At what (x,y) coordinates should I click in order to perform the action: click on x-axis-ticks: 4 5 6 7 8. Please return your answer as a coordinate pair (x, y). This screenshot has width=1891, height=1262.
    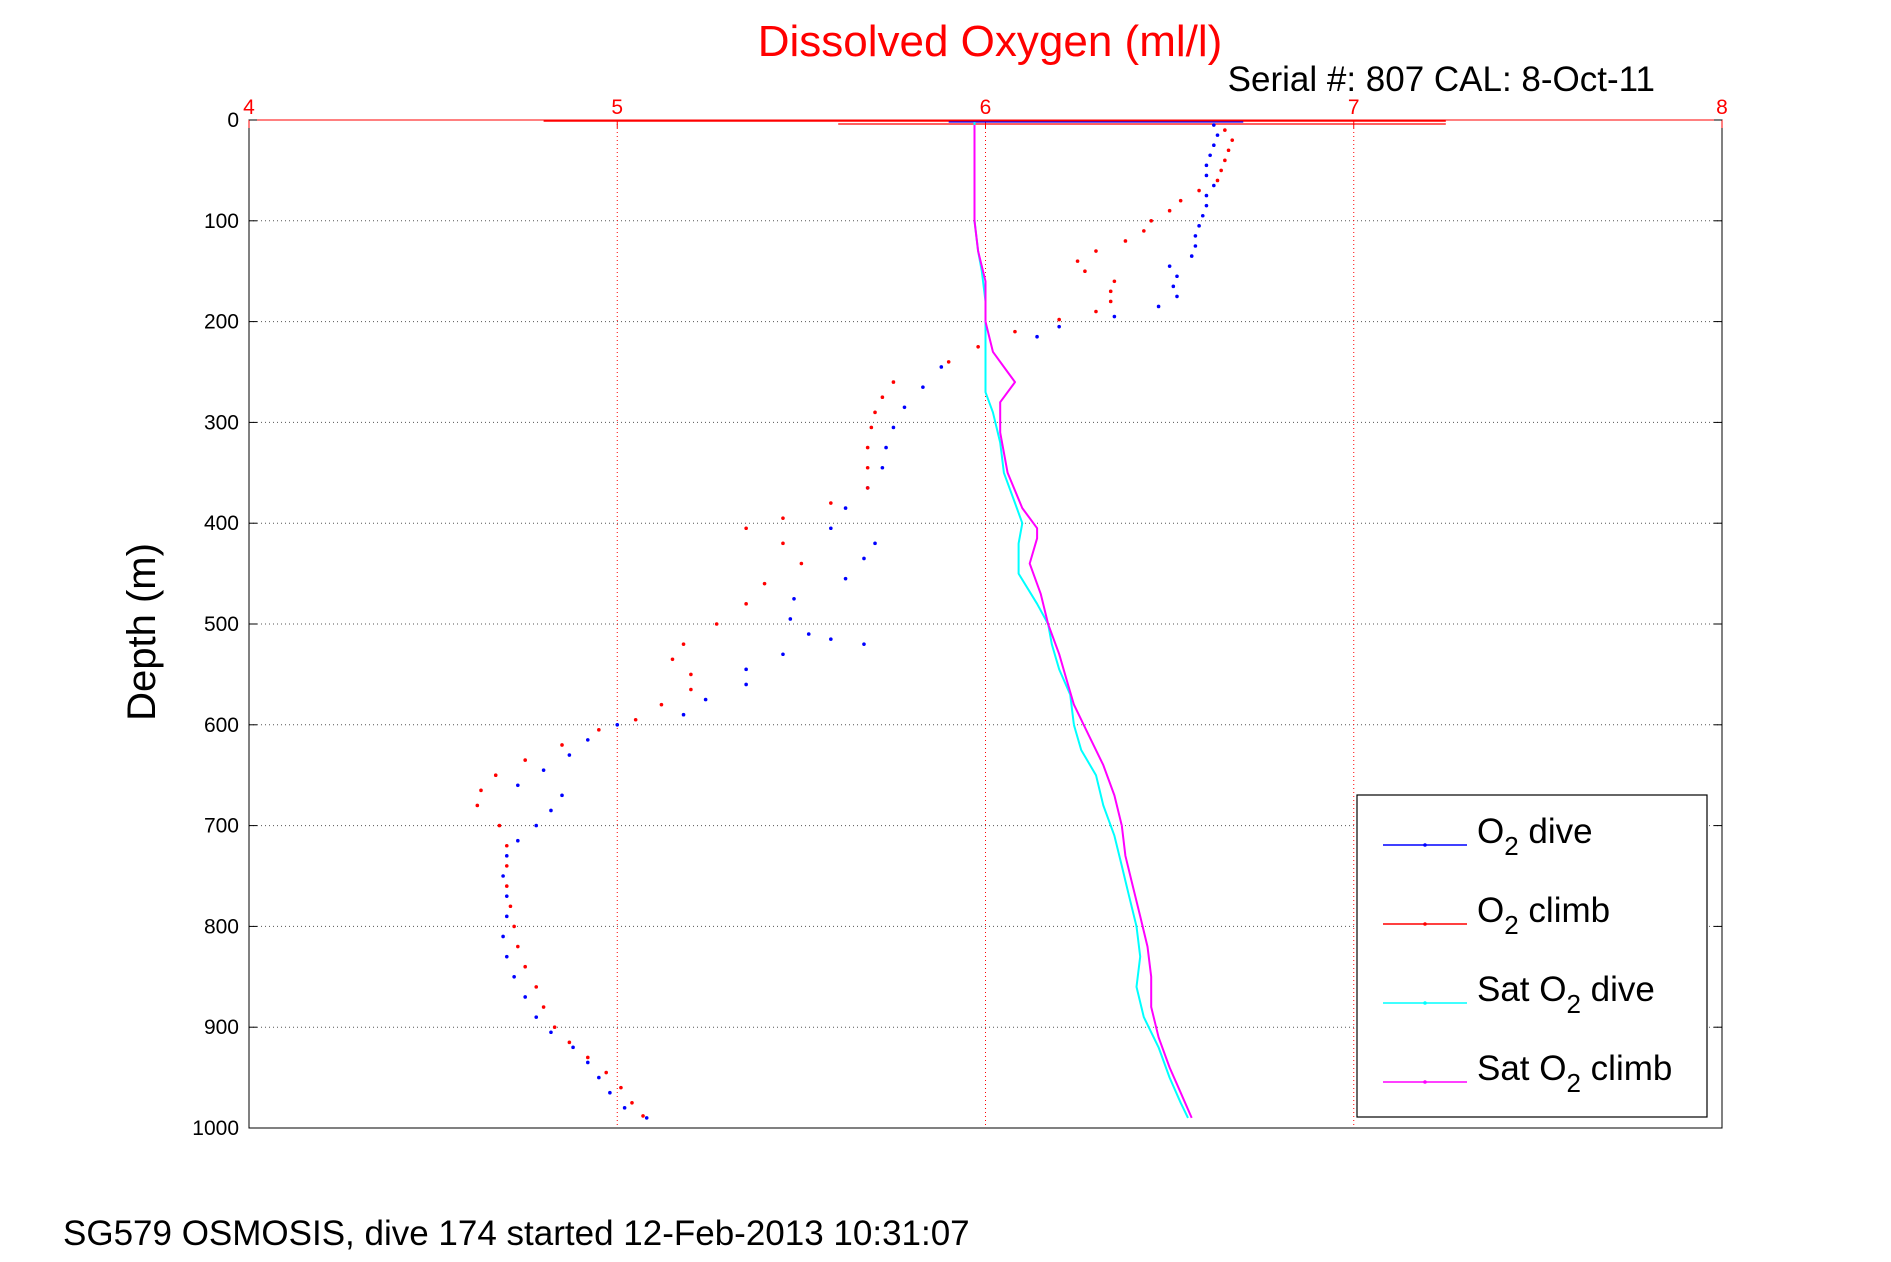
    Looking at the image, I should click on (985, 112).